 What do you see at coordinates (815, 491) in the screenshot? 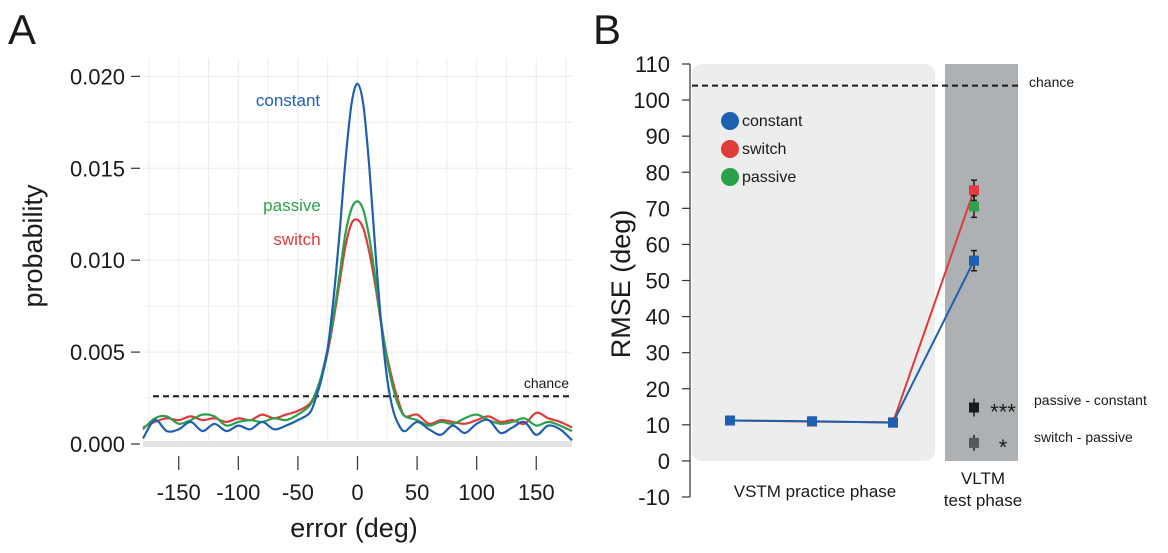
I see `panel-b-practice-phase-label: VSTM practice phase` at bounding box center [815, 491].